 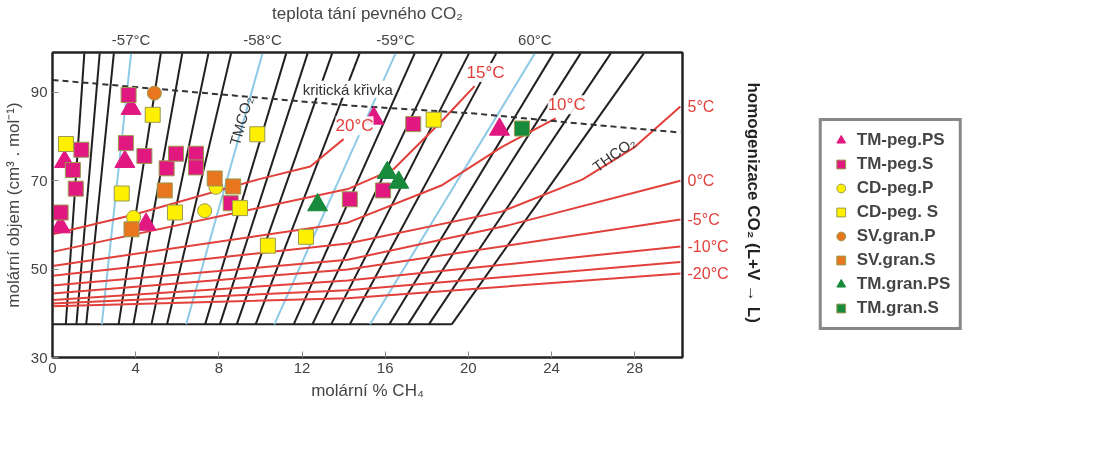 I want to click on series-label: 20°C, so click(x=354, y=126).